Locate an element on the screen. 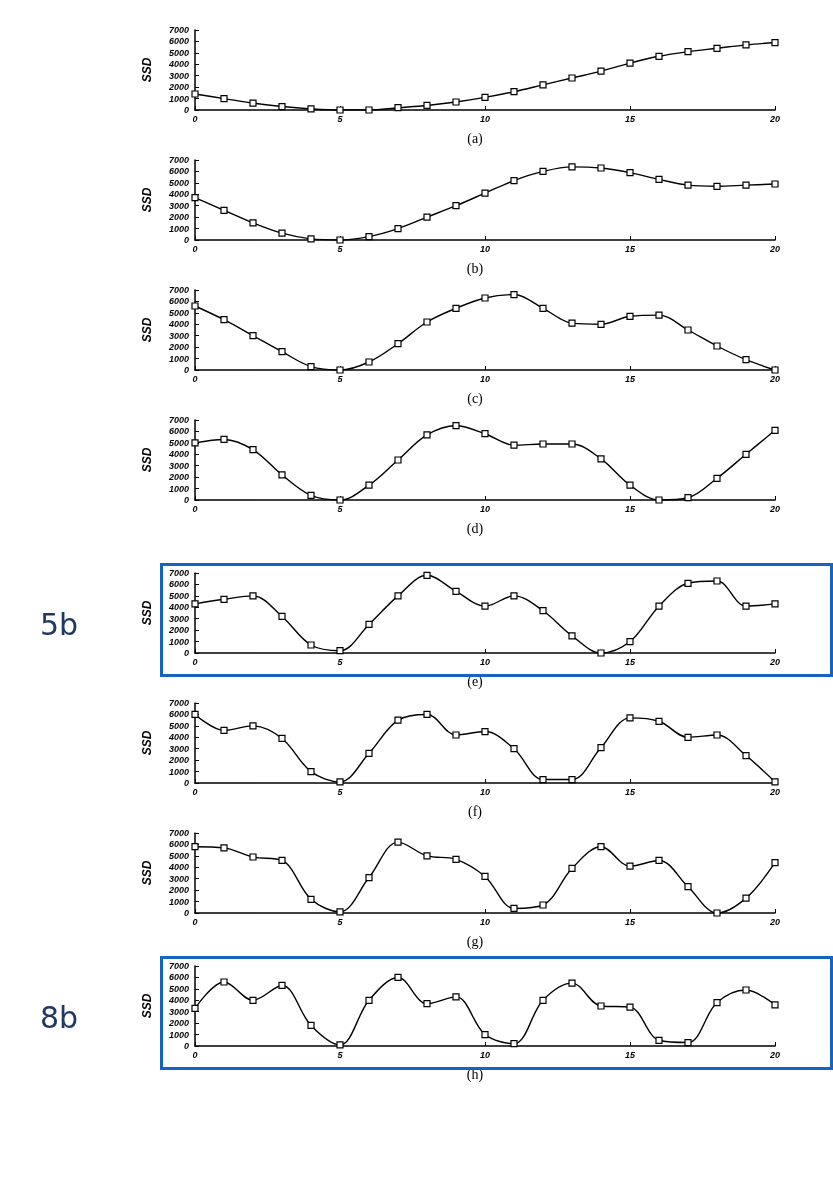  x-tick-label: 20 is located at coordinates (774, 118).